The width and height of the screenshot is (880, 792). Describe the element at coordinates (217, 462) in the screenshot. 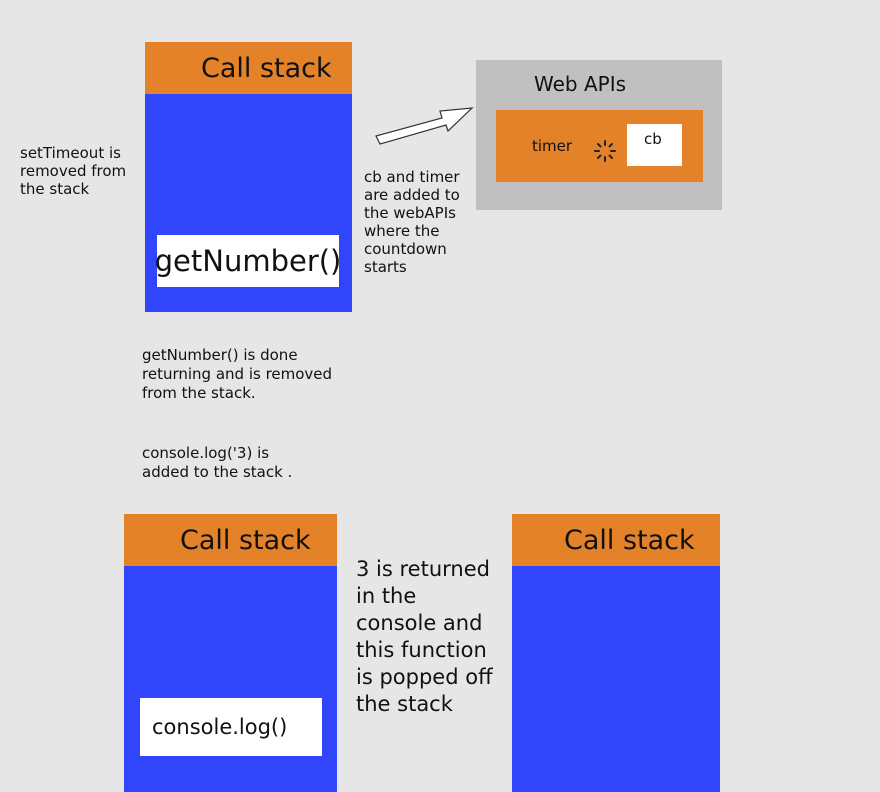

I see `center-note-2: console.log('3) is added to the stack .` at that location.